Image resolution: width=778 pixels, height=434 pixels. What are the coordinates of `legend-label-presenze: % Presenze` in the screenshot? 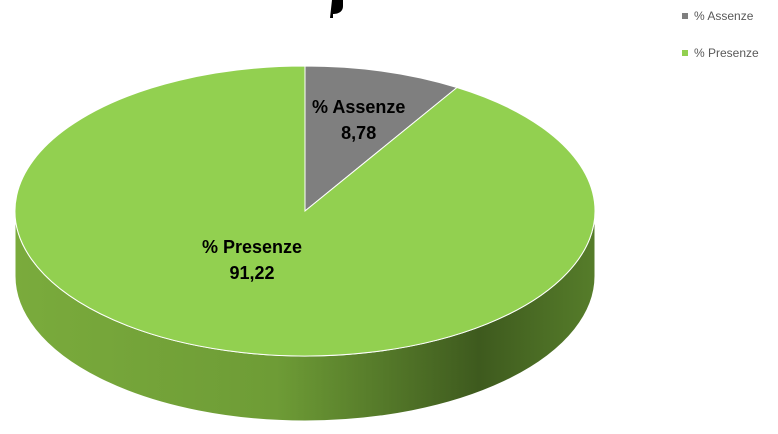 It's located at (726, 53).